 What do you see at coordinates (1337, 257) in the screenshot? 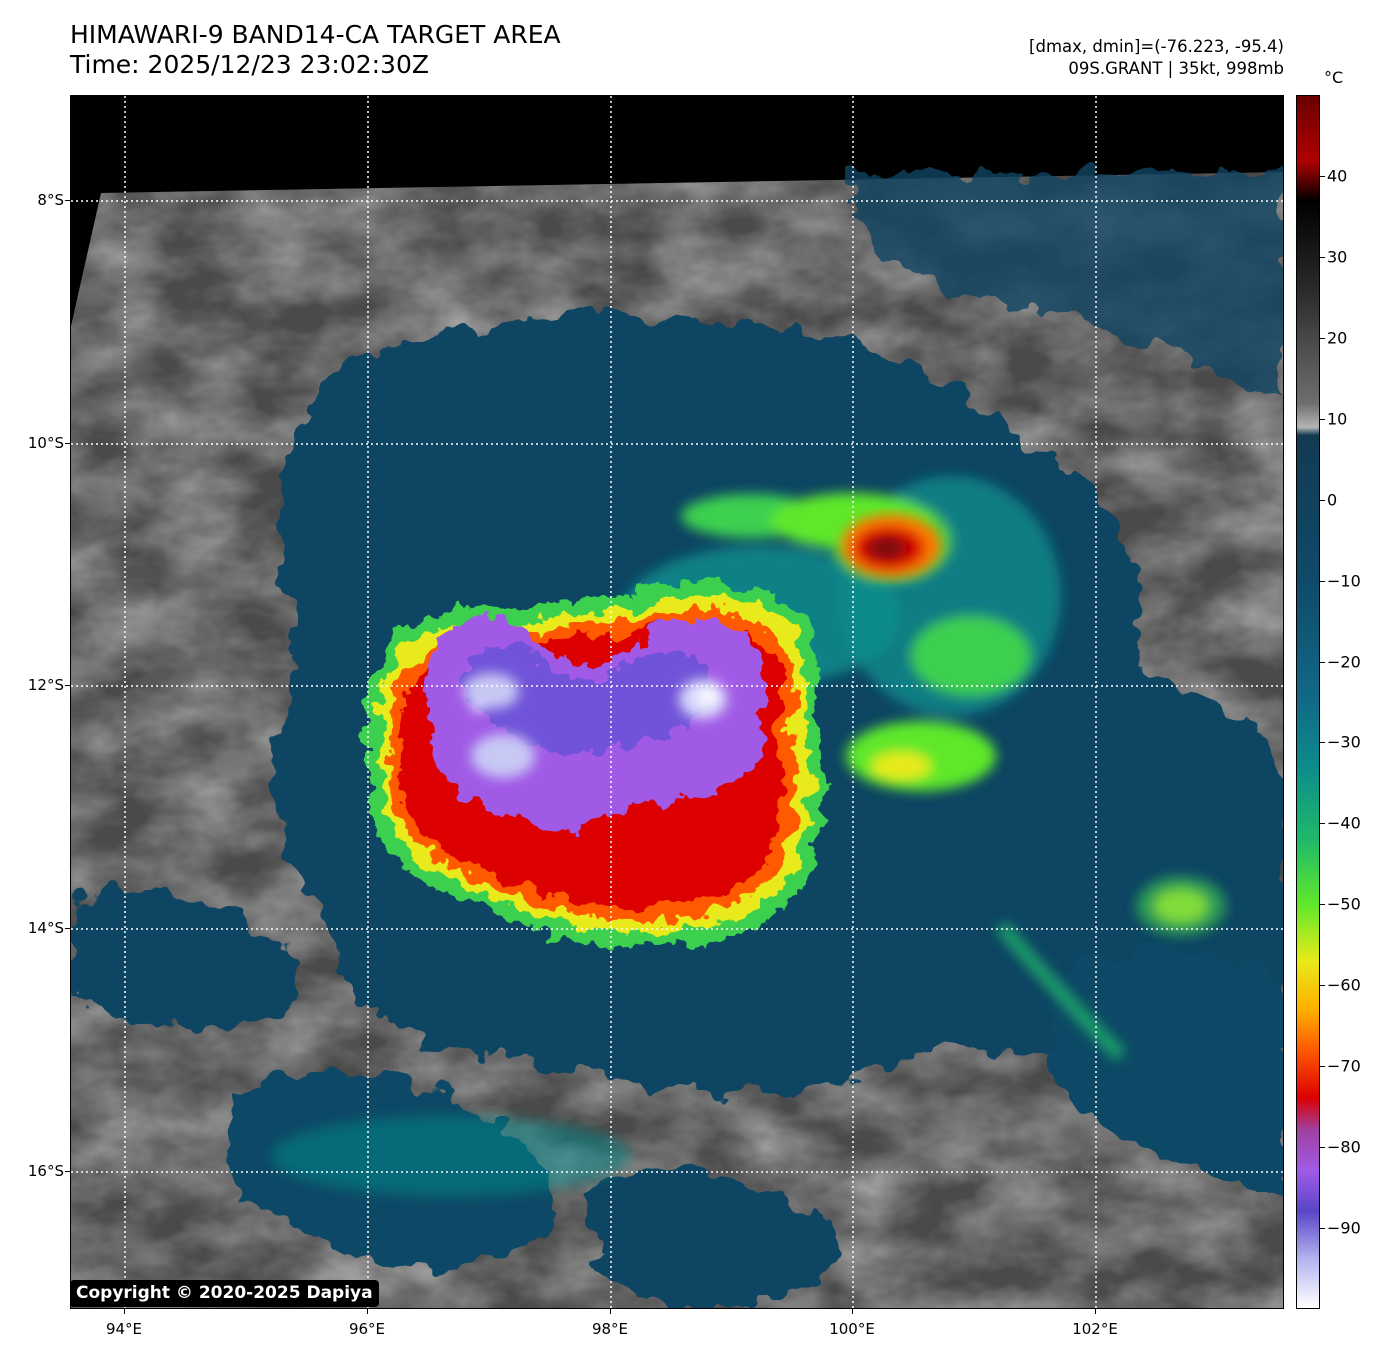
I see `colorbar-tick-label: 30` at bounding box center [1337, 257].